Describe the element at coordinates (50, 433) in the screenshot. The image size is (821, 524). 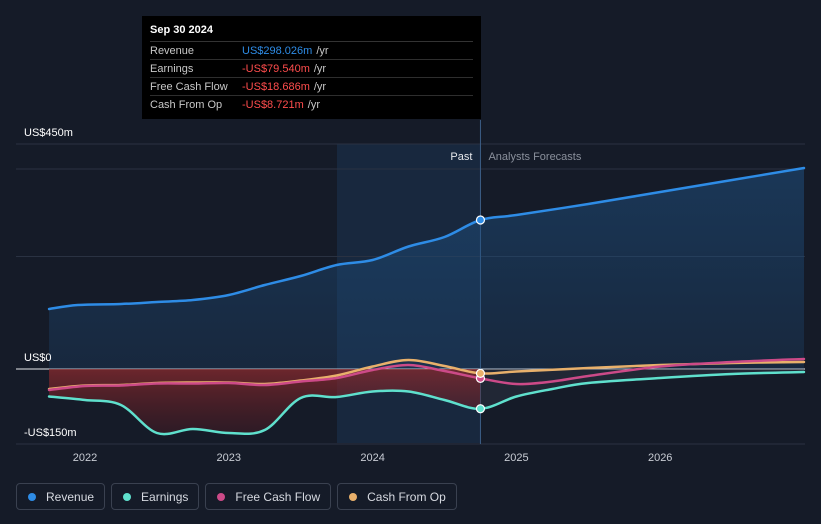
I see `y-label-bottom: -US$150m` at that location.